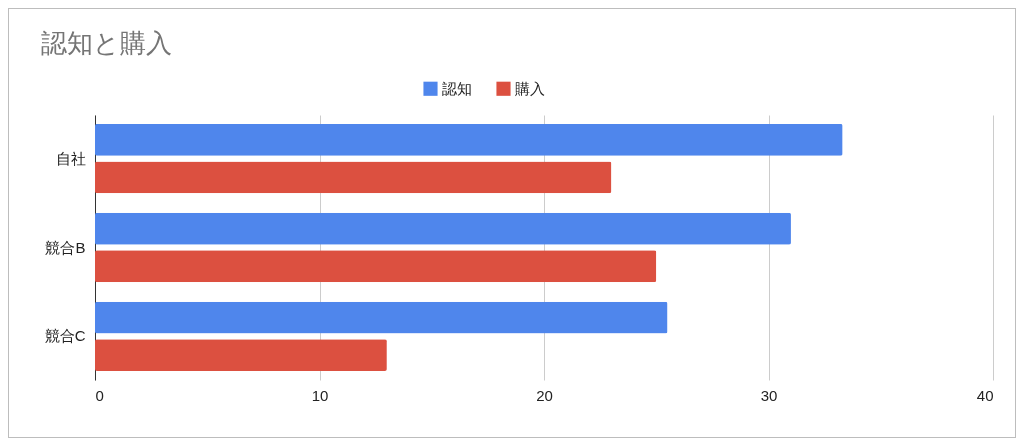 The width and height of the screenshot is (1024, 446). I want to click on x-tick-label: 20, so click(544, 395).